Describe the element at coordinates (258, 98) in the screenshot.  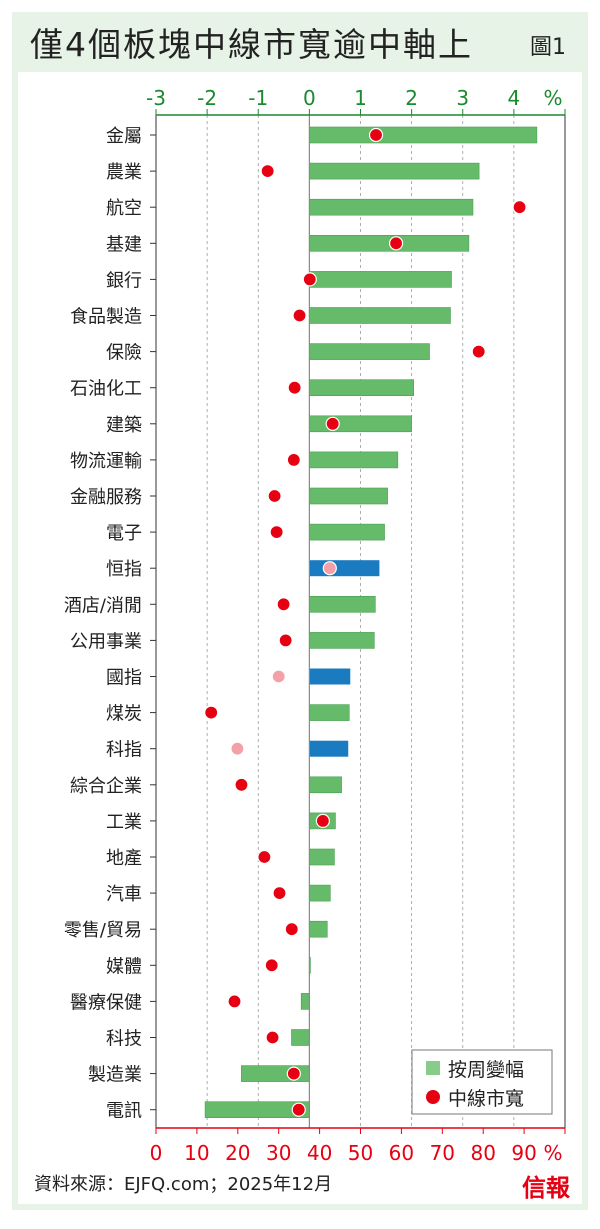
I see `top-axis-tick-label: -1` at that location.